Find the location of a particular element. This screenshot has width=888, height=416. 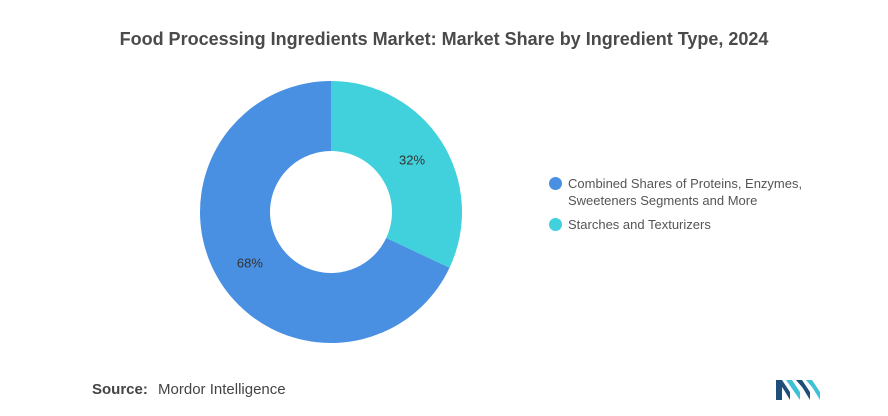

mordor-intelligence-logo-icon is located at coordinates (798, 390).